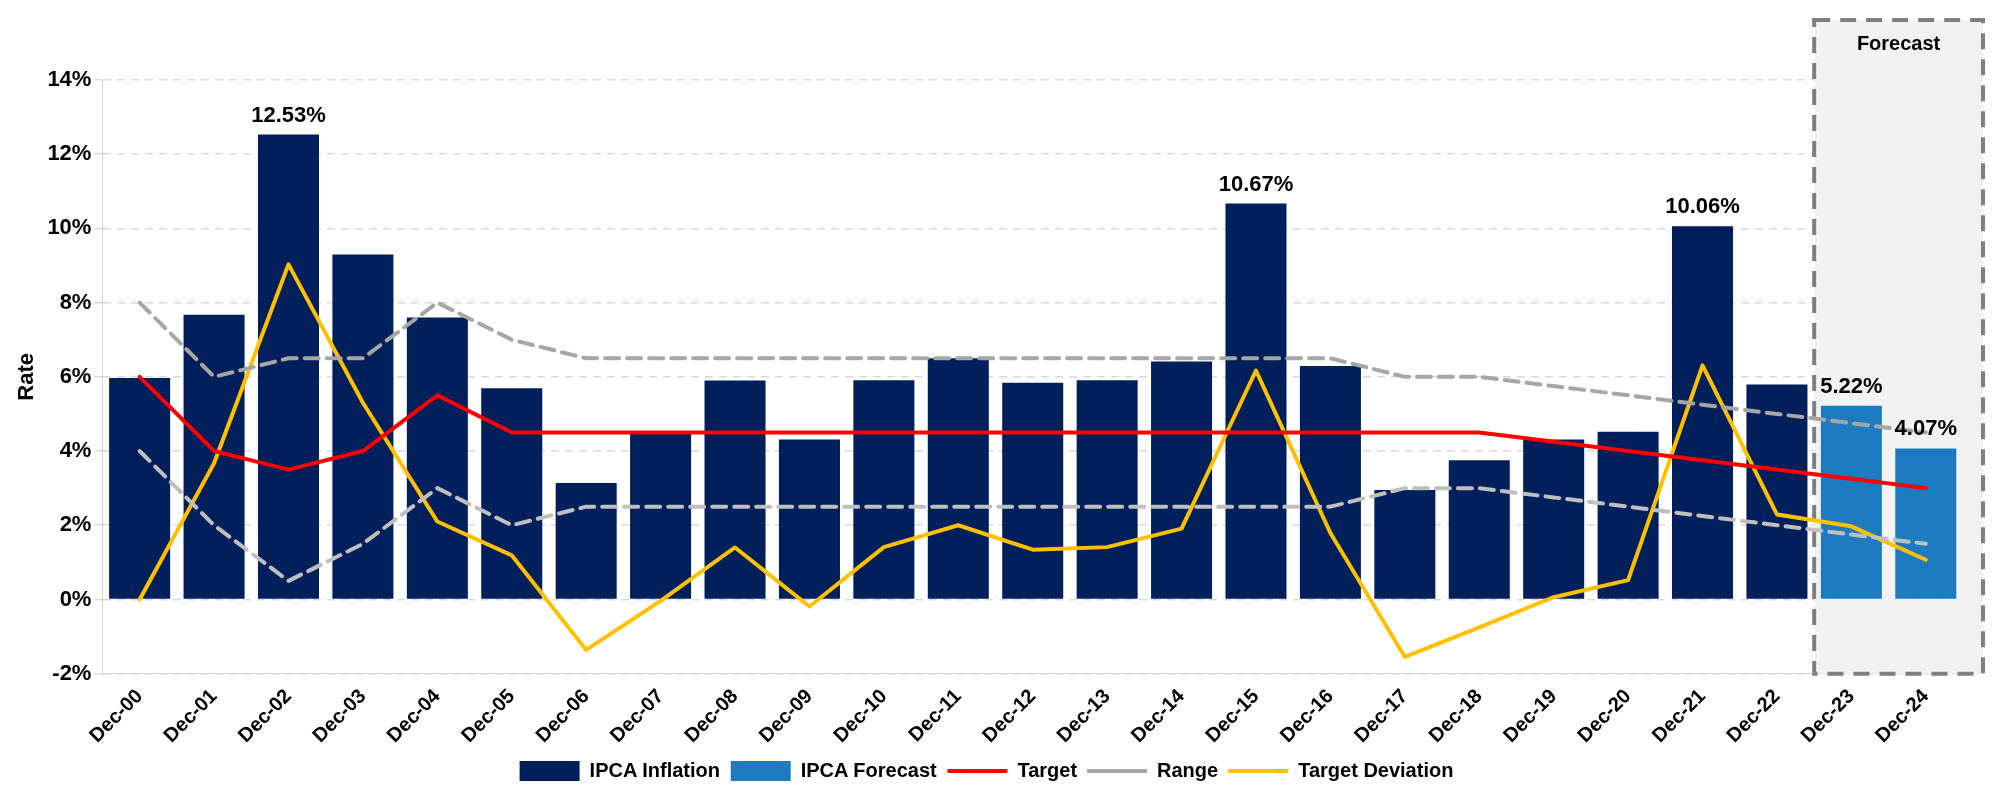 The image size is (2003, 791). What do you see at coordinates (69, 227) in the screenshot?
I see `y-tick-label: 10%` at bounding box center [69, 227].